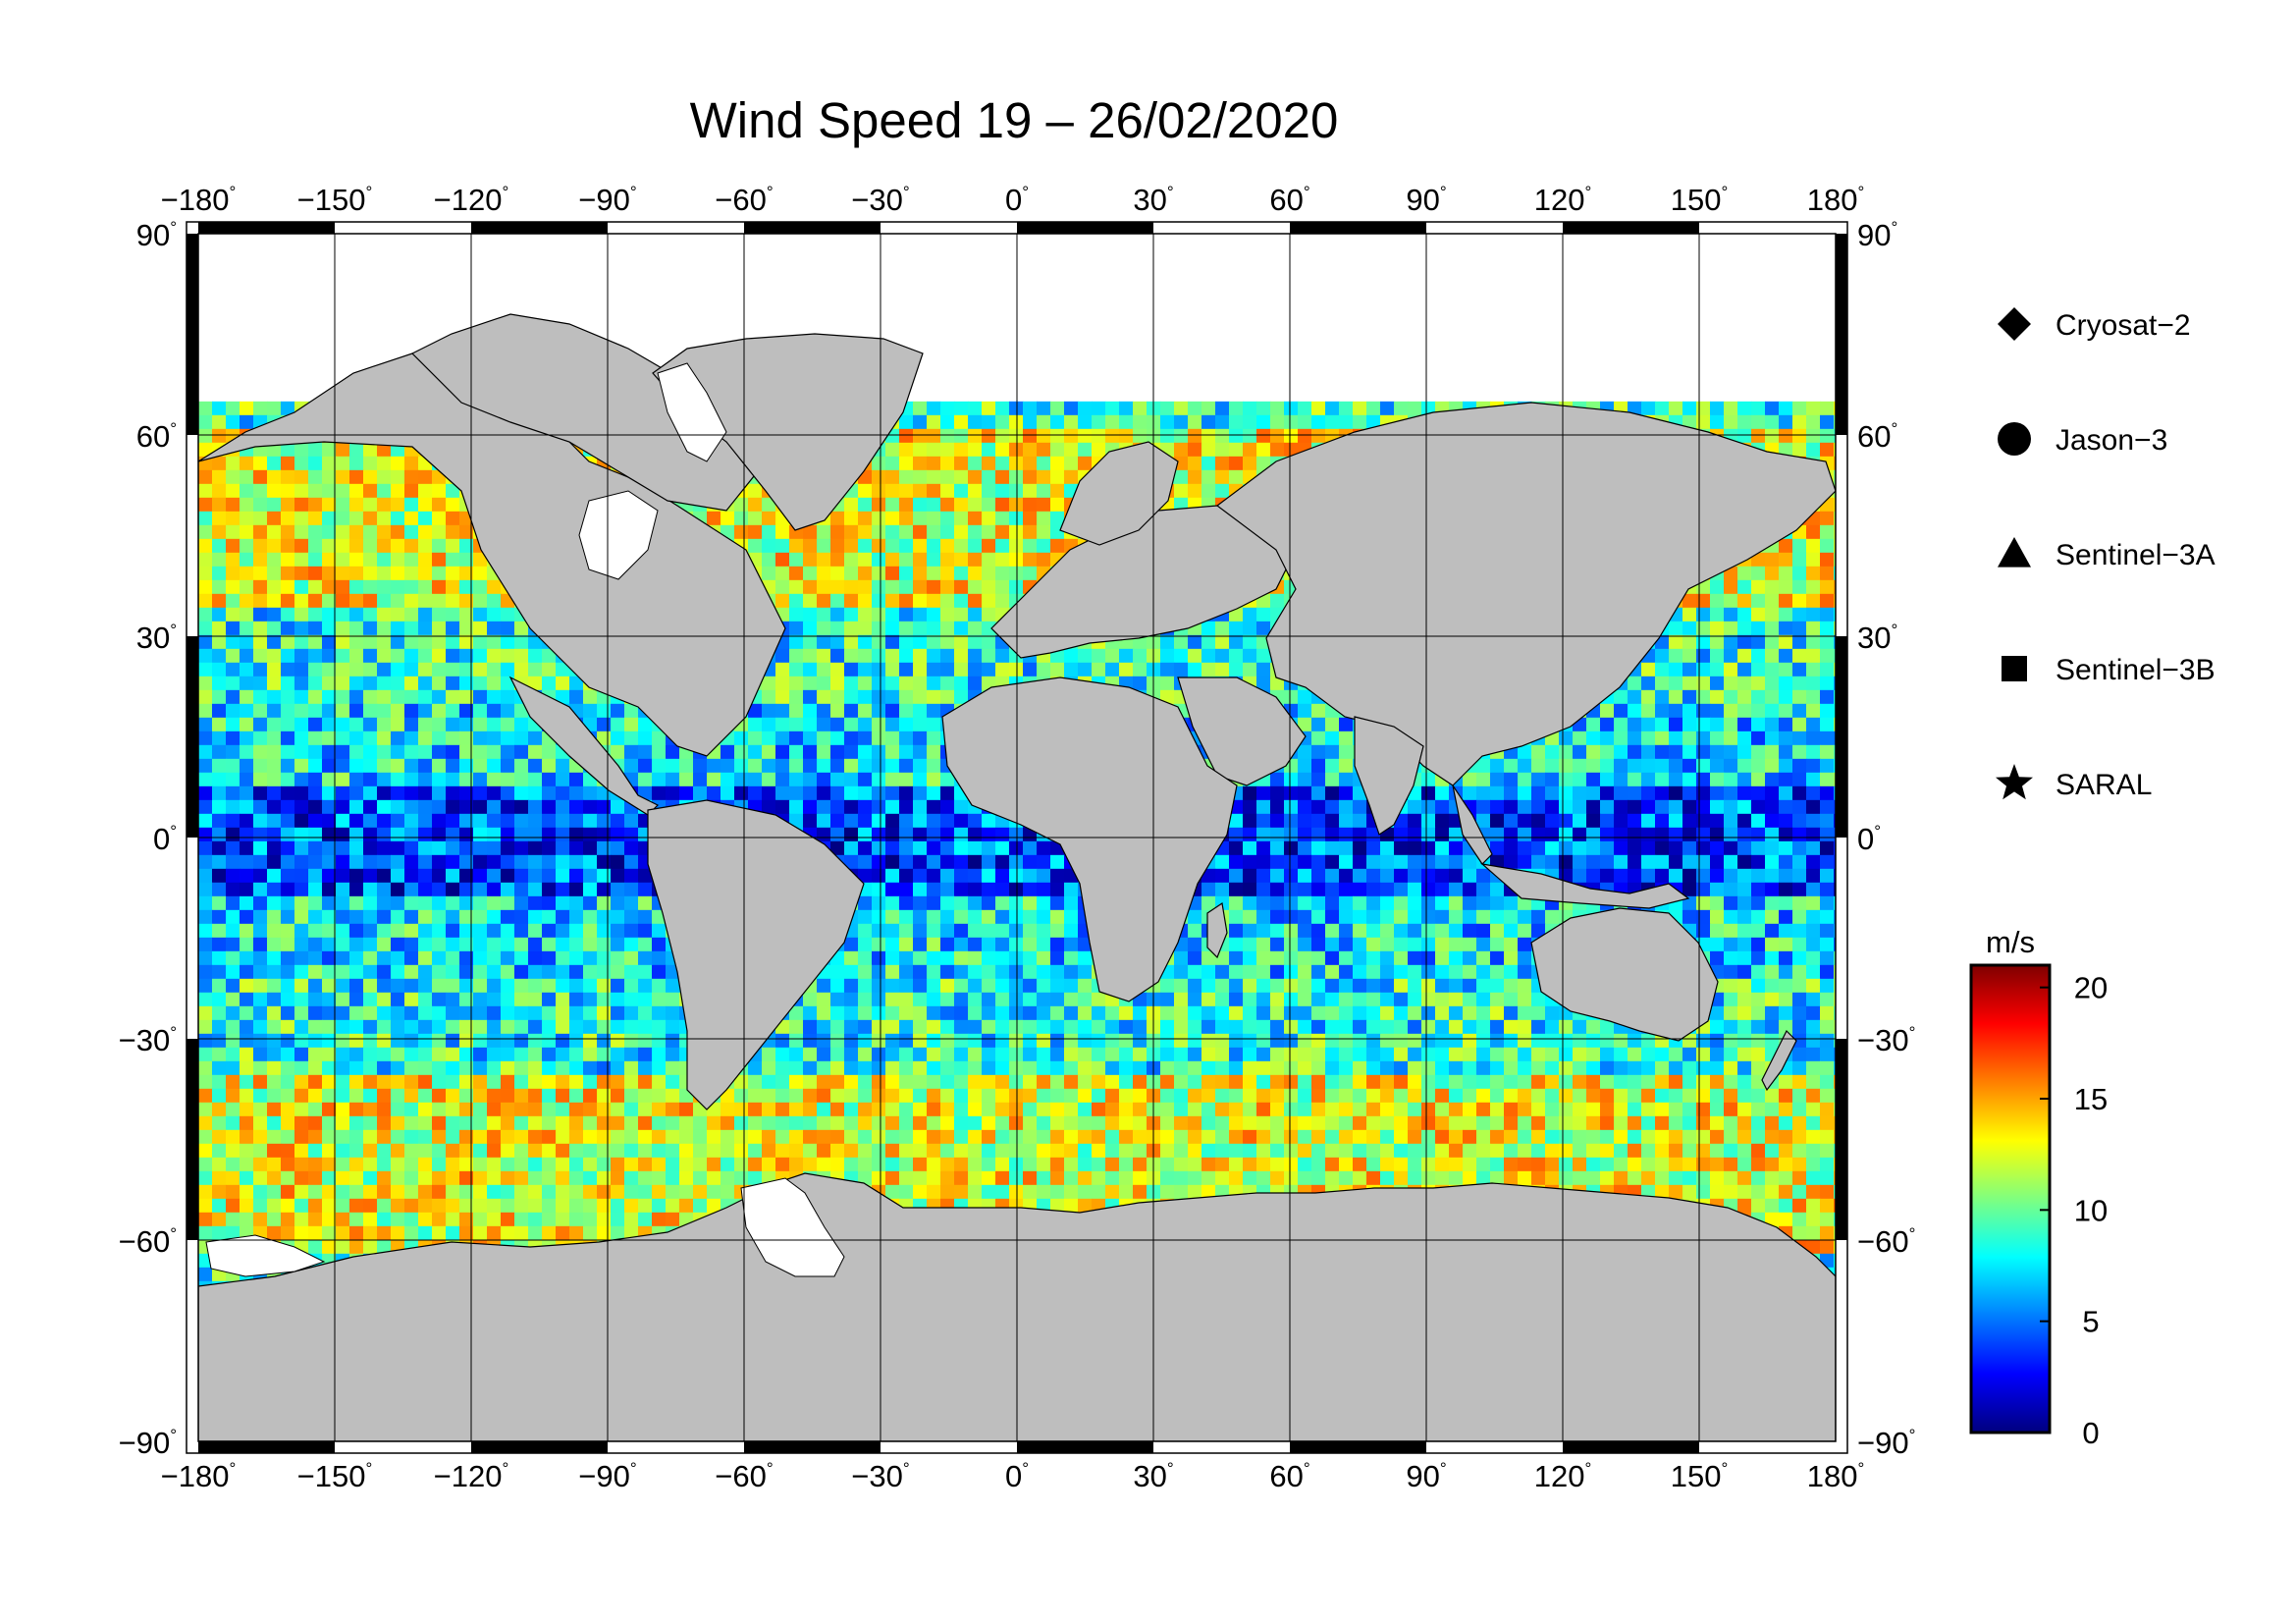 The height and width of the screenshot is (1623, 2296). I want to click on star-marker-icon, so click(2014, 782).